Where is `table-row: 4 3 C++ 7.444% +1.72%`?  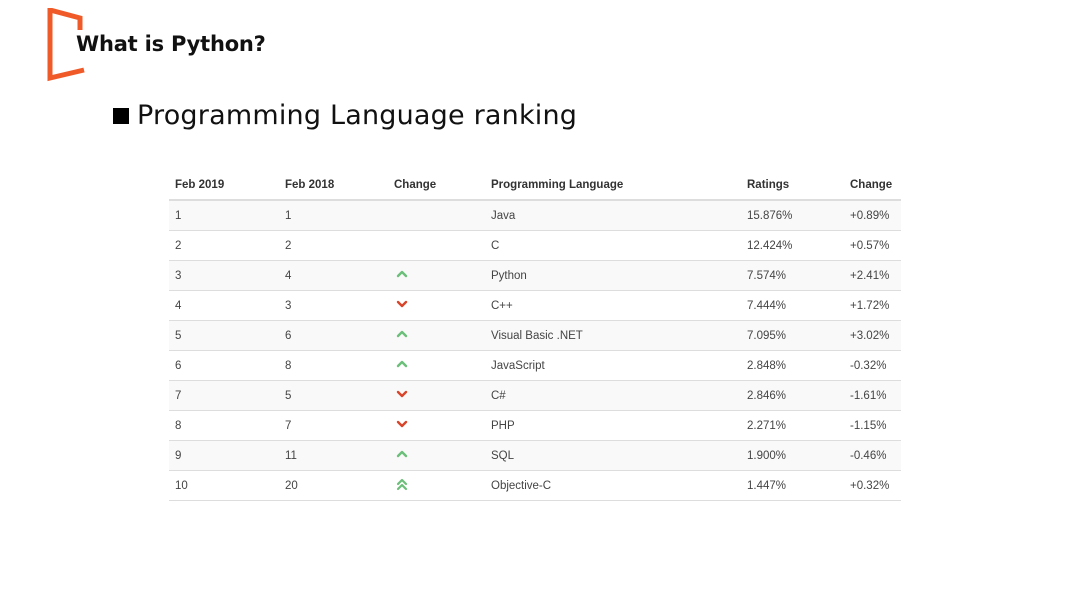 table-row: 4 3 C++ 7.444% +1.72% is located at coordinates (535, 305).